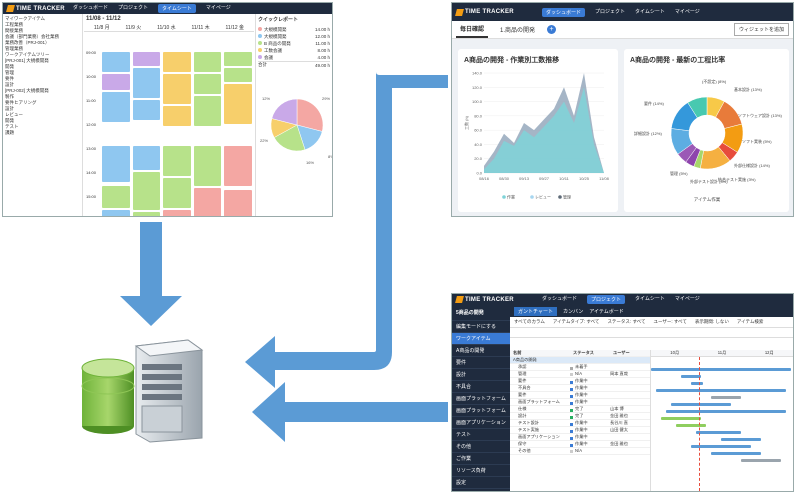 The height and width of the screenshot is (495, 797). What do you see at coordinates (9, 66) in the screenshot?
I see `sidebar-item: 開発` at bounding box center [9, 66].